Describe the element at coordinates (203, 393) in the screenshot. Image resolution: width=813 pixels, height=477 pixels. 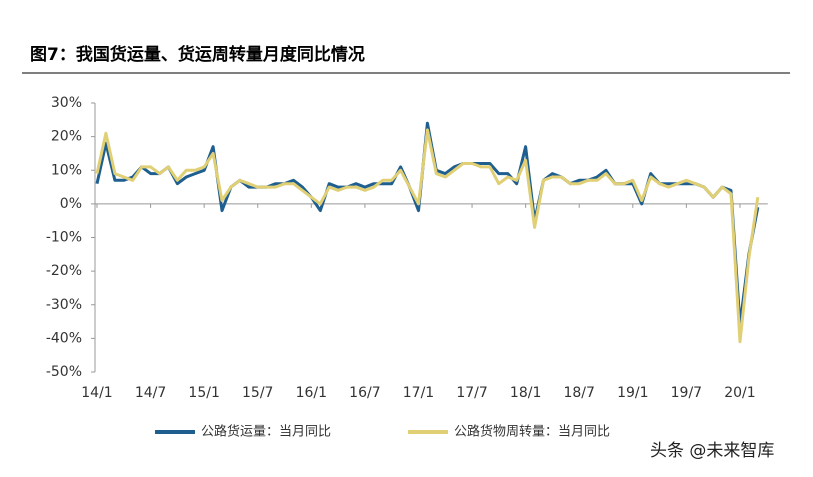
I see `x-tick-label: 15/1` at that location.